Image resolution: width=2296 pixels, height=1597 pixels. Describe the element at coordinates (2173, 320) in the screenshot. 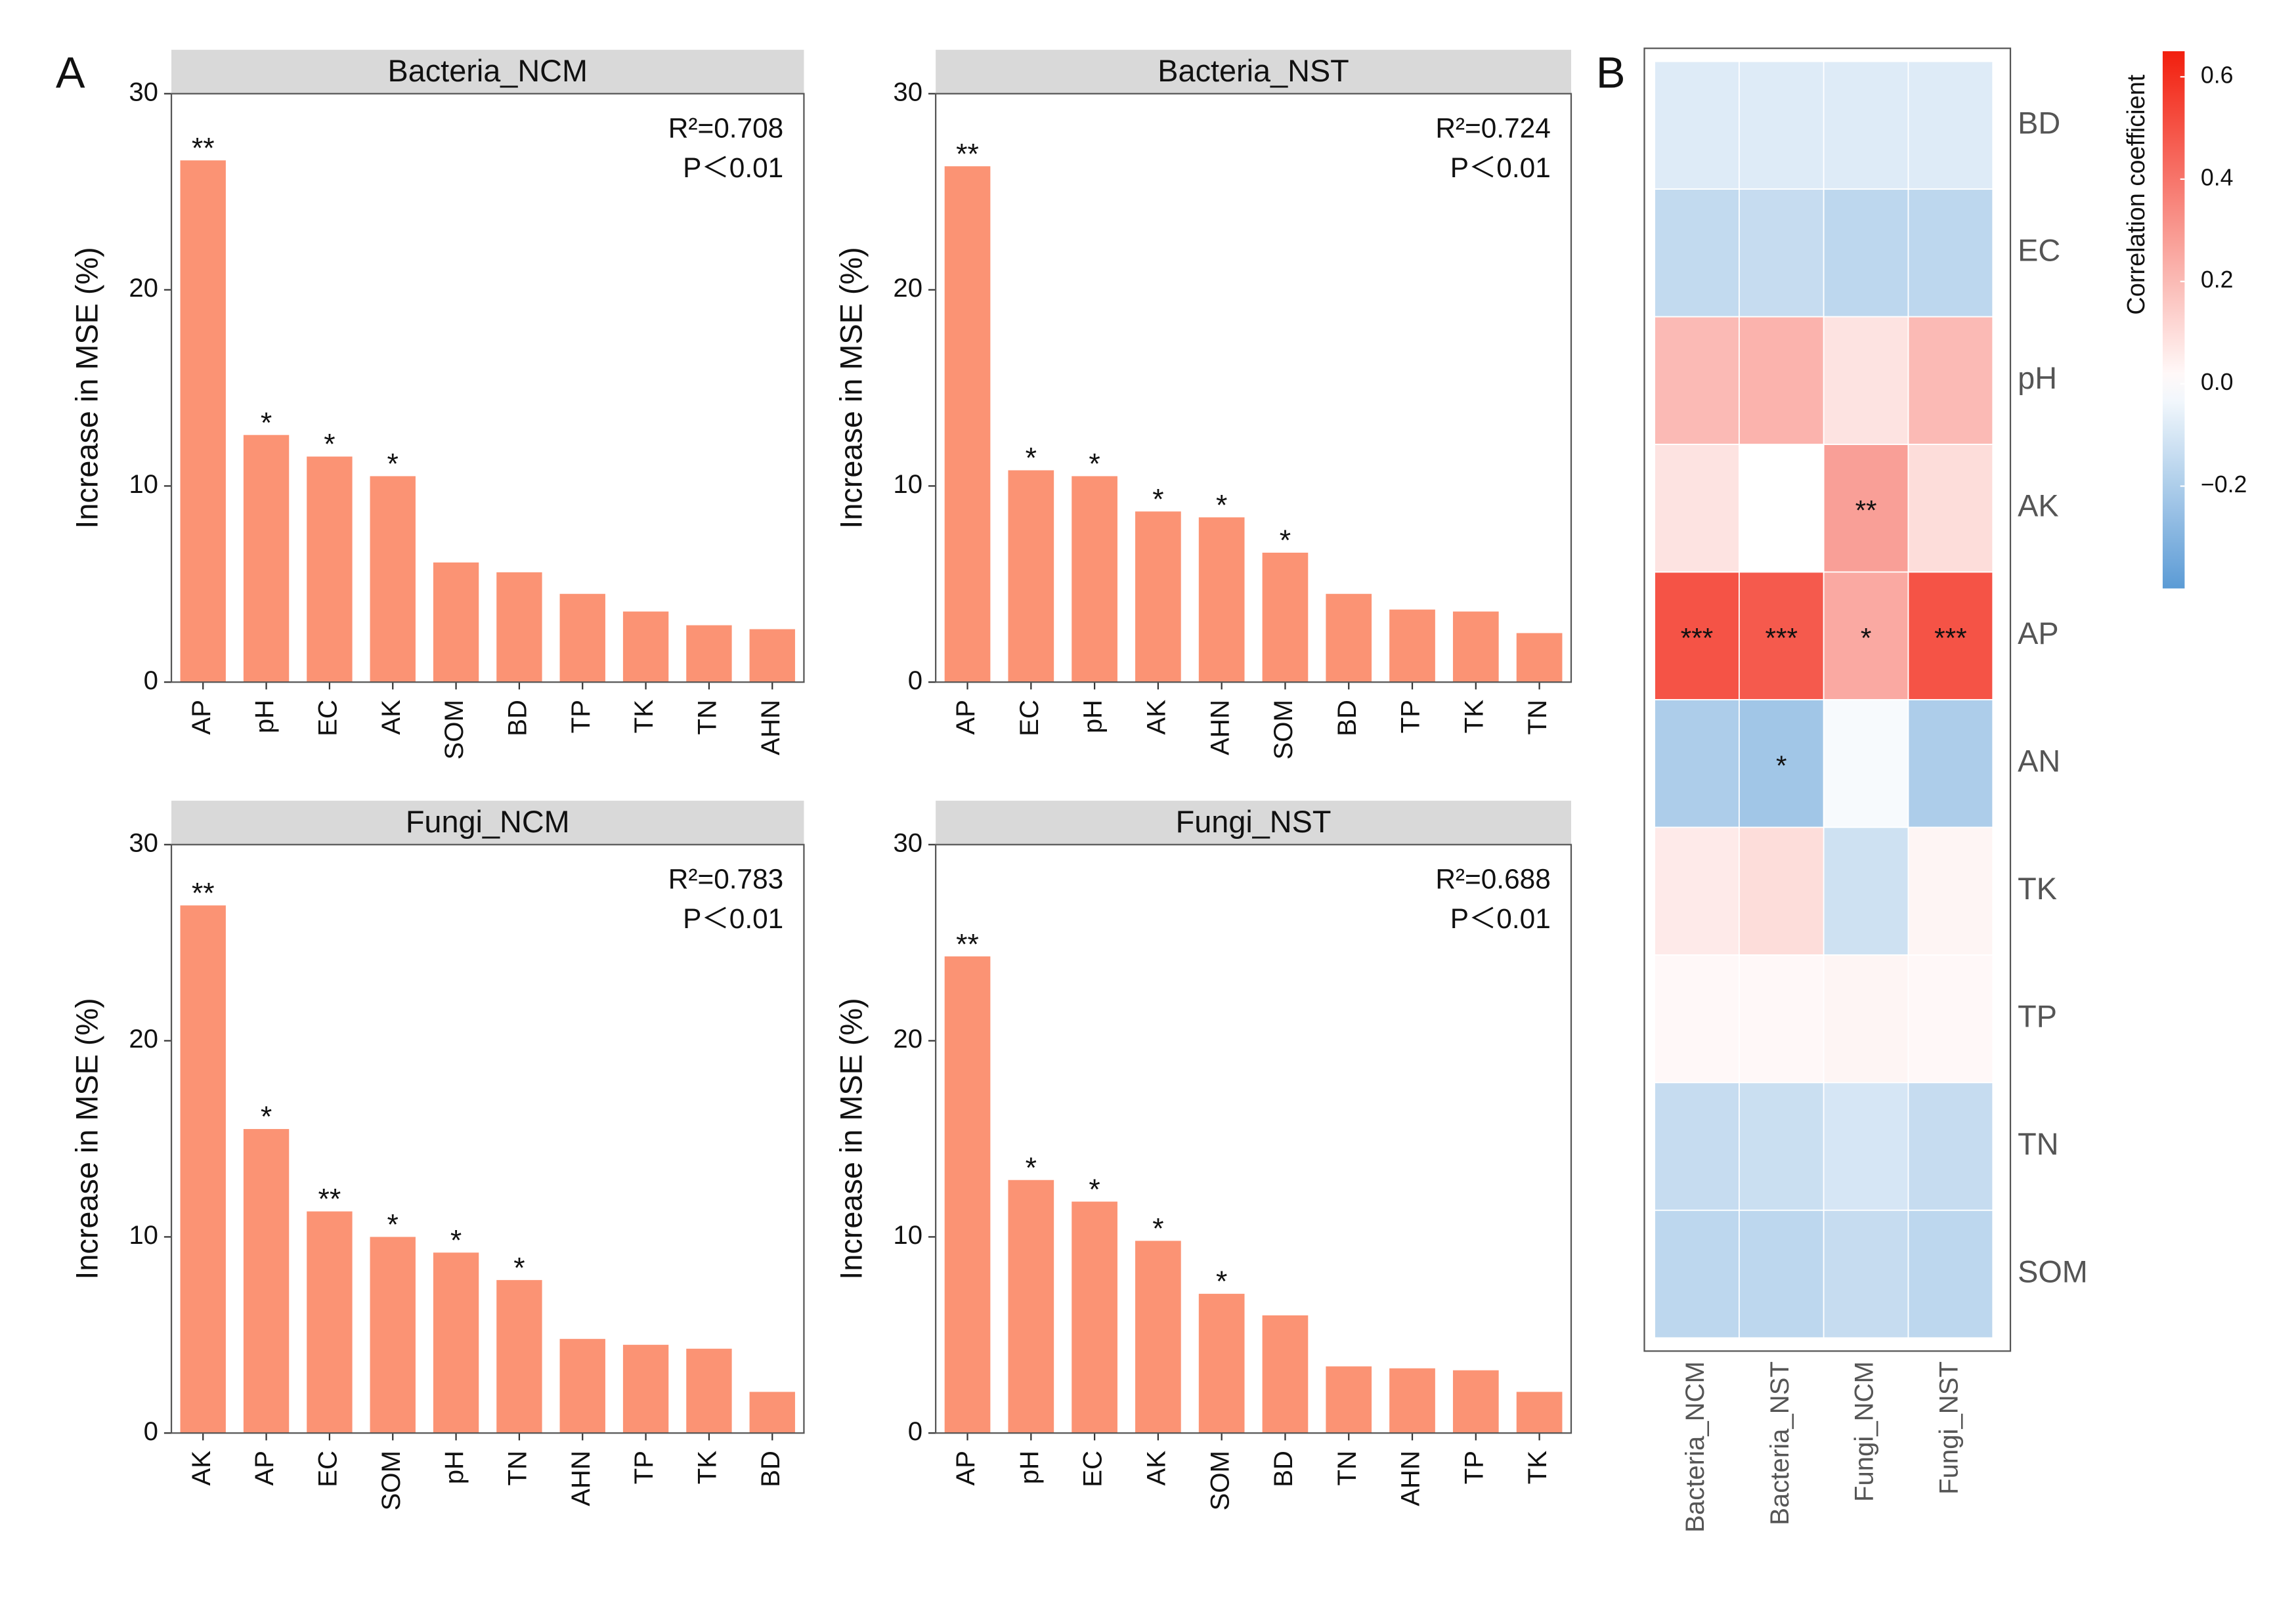

I see `colorbar` at that location.